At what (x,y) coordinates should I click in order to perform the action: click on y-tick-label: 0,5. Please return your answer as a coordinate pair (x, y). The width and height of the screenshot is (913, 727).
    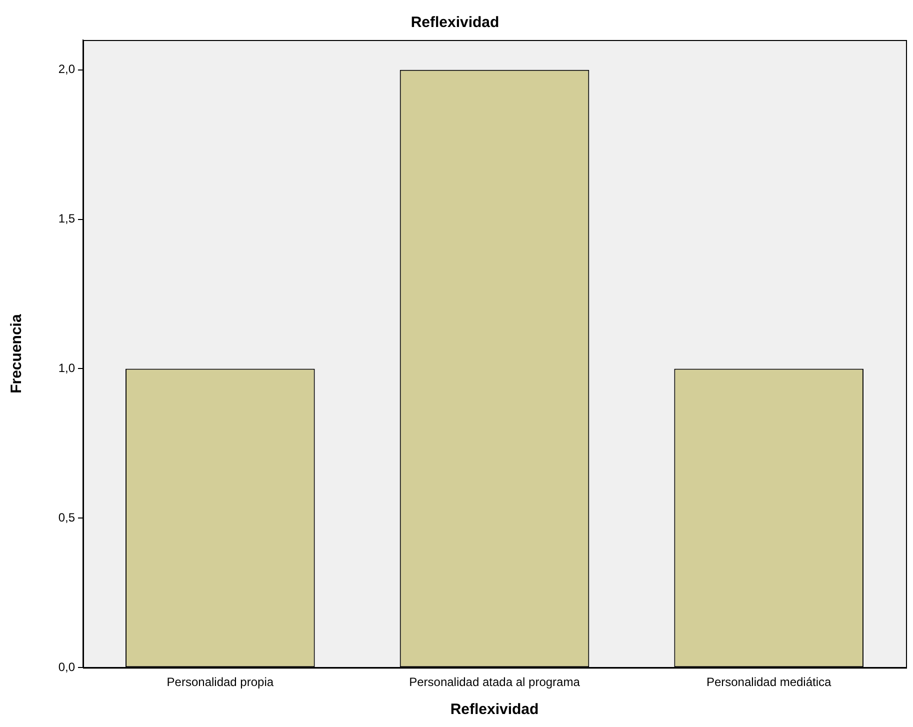
    Looking at the image, I should click on (67, 517).